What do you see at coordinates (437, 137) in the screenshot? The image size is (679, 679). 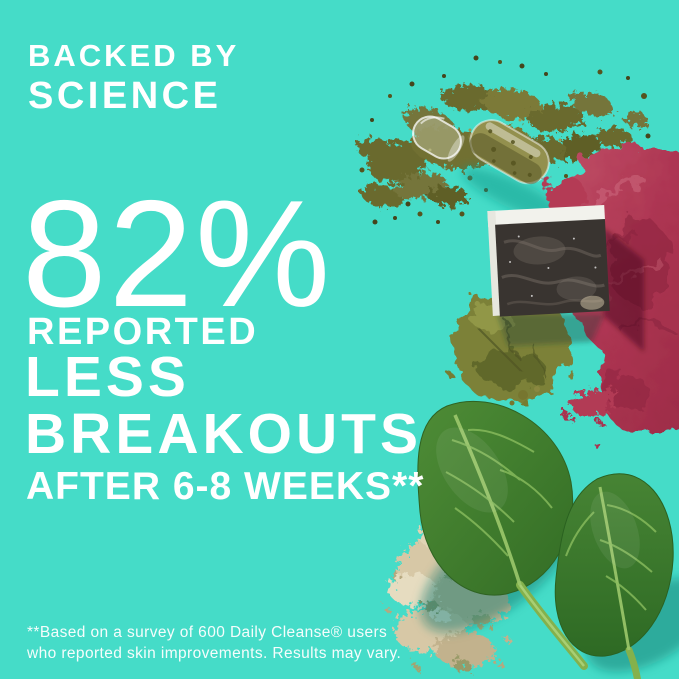 I see `capsule-cap-empty` at bounding box center [437, 137].